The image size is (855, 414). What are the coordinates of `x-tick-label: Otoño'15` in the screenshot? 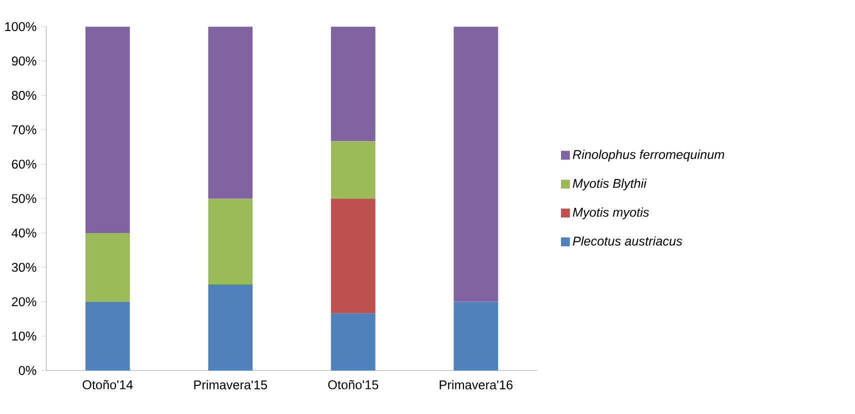 It's located at (353, 385).